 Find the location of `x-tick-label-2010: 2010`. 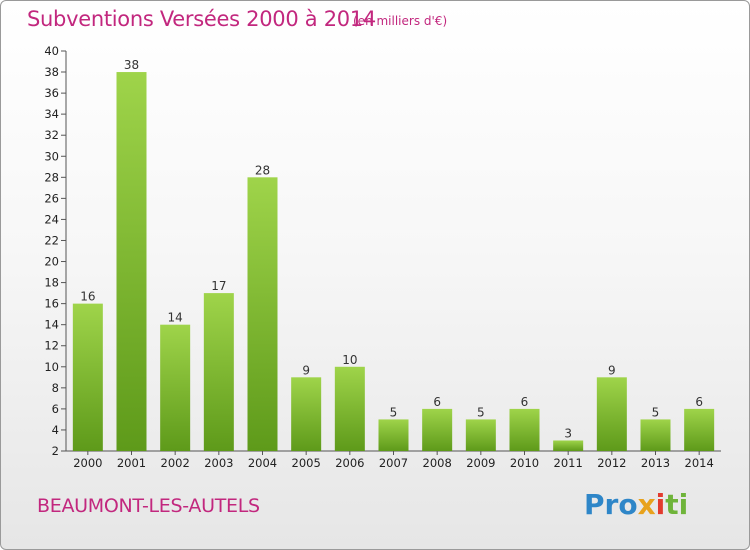

x-tick-label-2010: 2010 is located at coordinates (524, 463).